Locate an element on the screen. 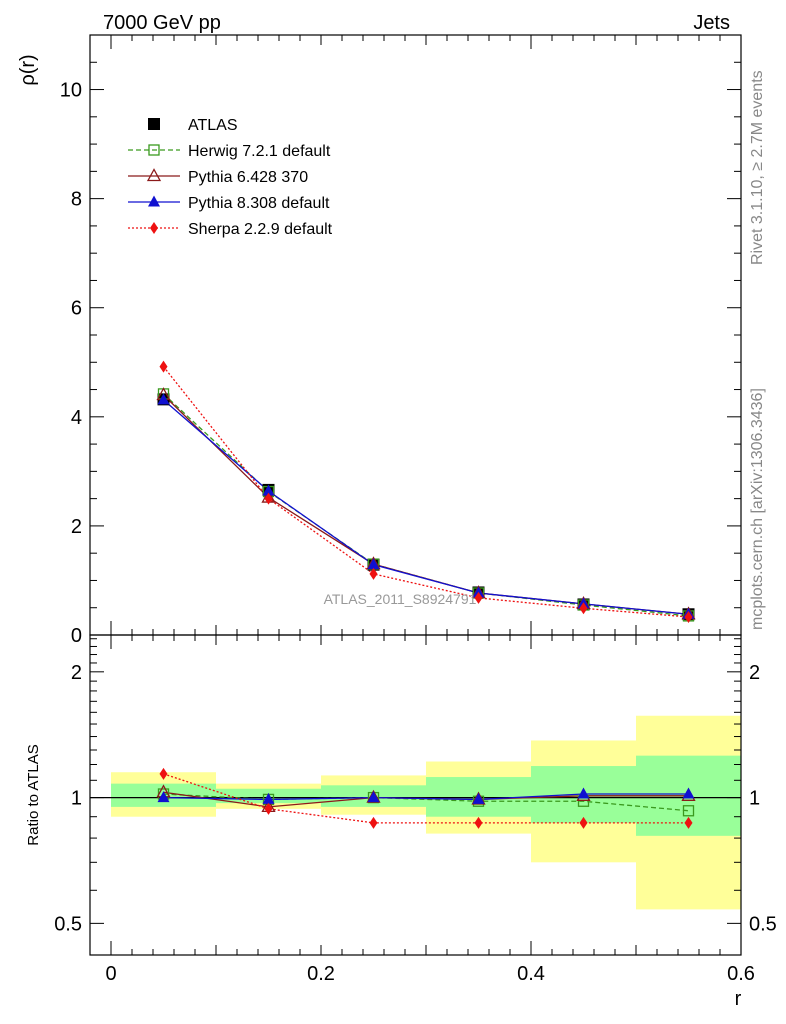 This screenshot has height=1024, width=786. main-series-line-pythia-8-308-default is located at coordinates (426, 507).